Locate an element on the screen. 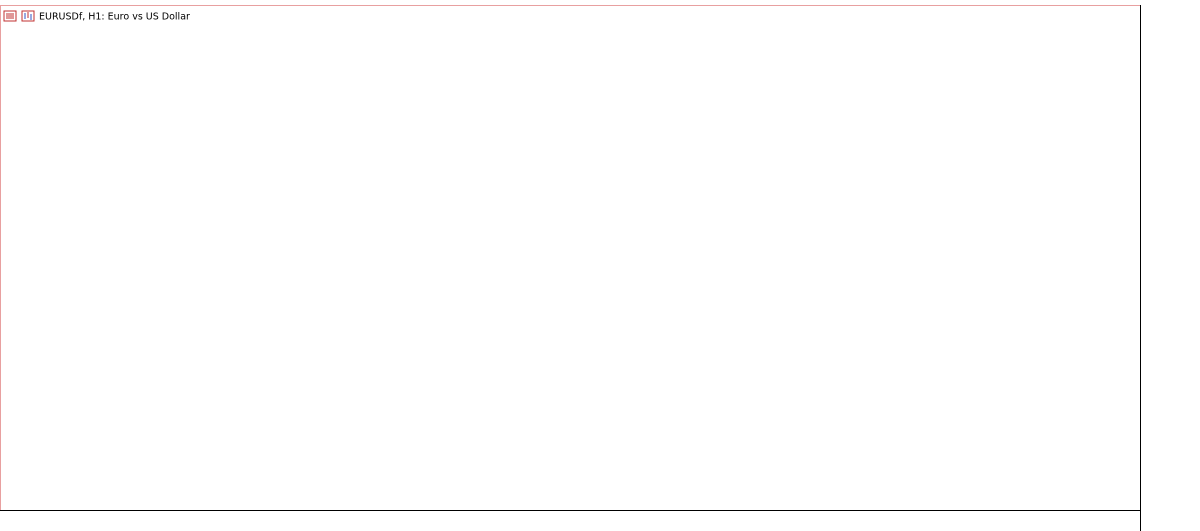 Image resolution: width=1200 pixels, height=531 pixels. chart-title: EURUSDf, H1: Euro vs US Dollar is located at coordinates (114, 17).